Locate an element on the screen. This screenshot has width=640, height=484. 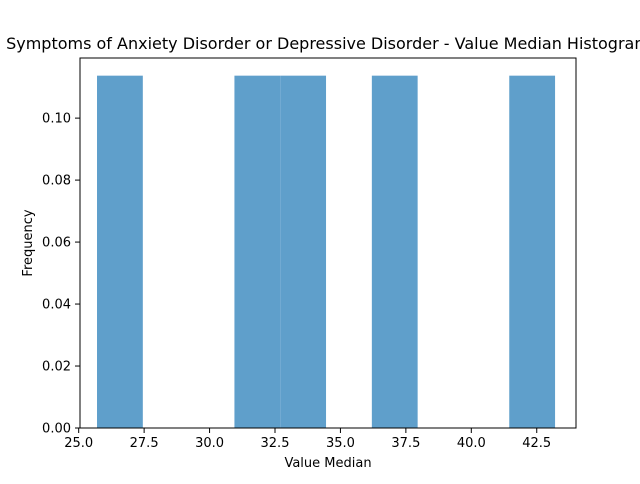
y-tick-label: 0.04 is located at coordinates (56, 305).